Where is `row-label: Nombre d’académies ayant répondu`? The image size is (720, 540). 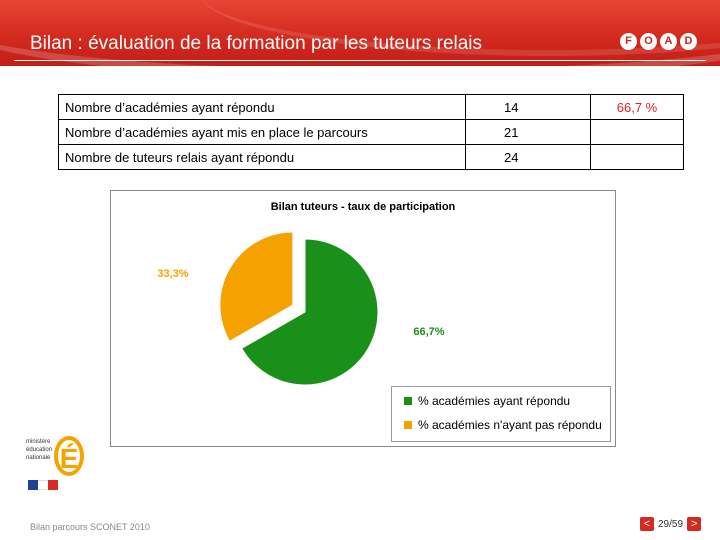 row-label: Nombre d’académies ayant répondu is located at coordinates (262, 107).